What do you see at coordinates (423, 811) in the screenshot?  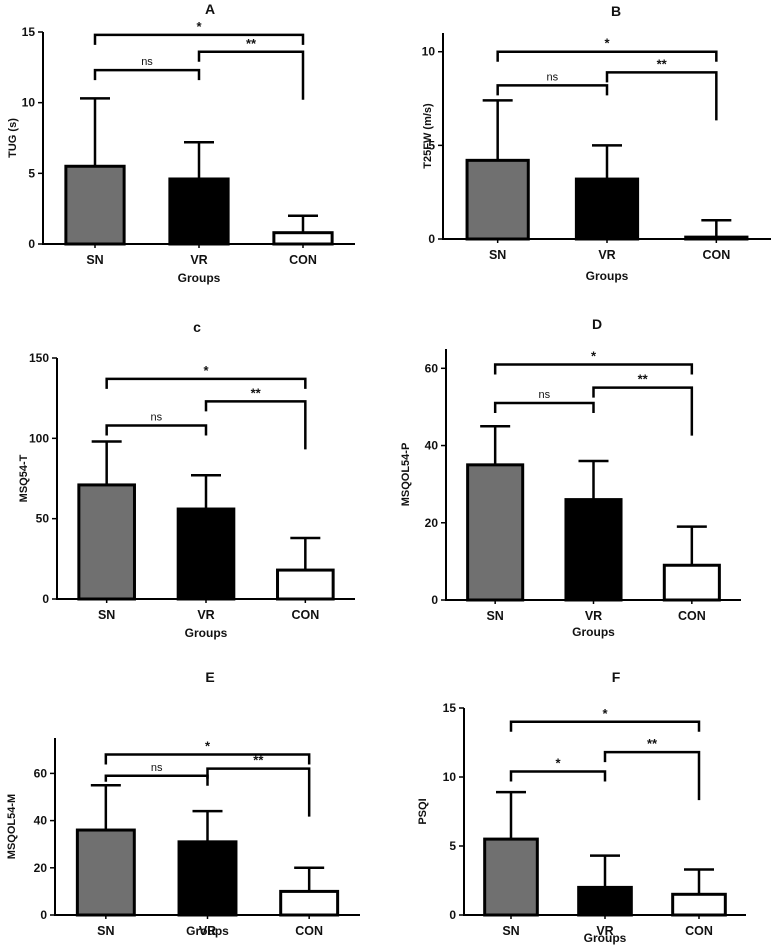 I see `y-axis-label: PSQI` at bounding box center [423, 811].